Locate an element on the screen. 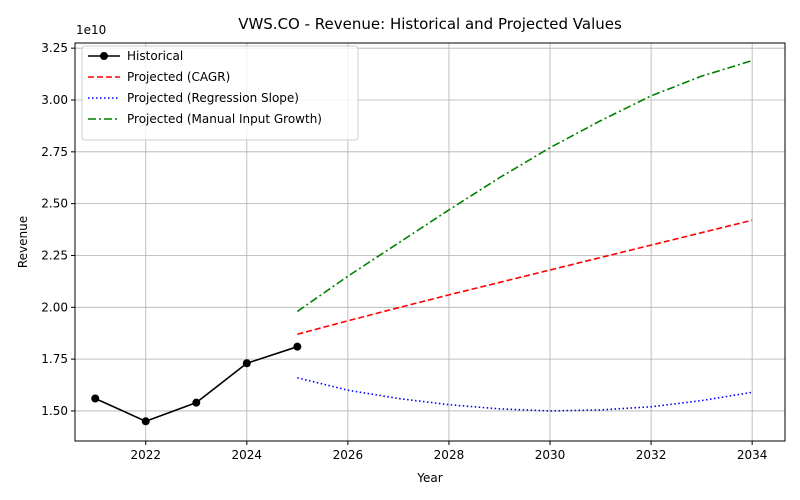  legend-box is located at coordinates (220, 93).